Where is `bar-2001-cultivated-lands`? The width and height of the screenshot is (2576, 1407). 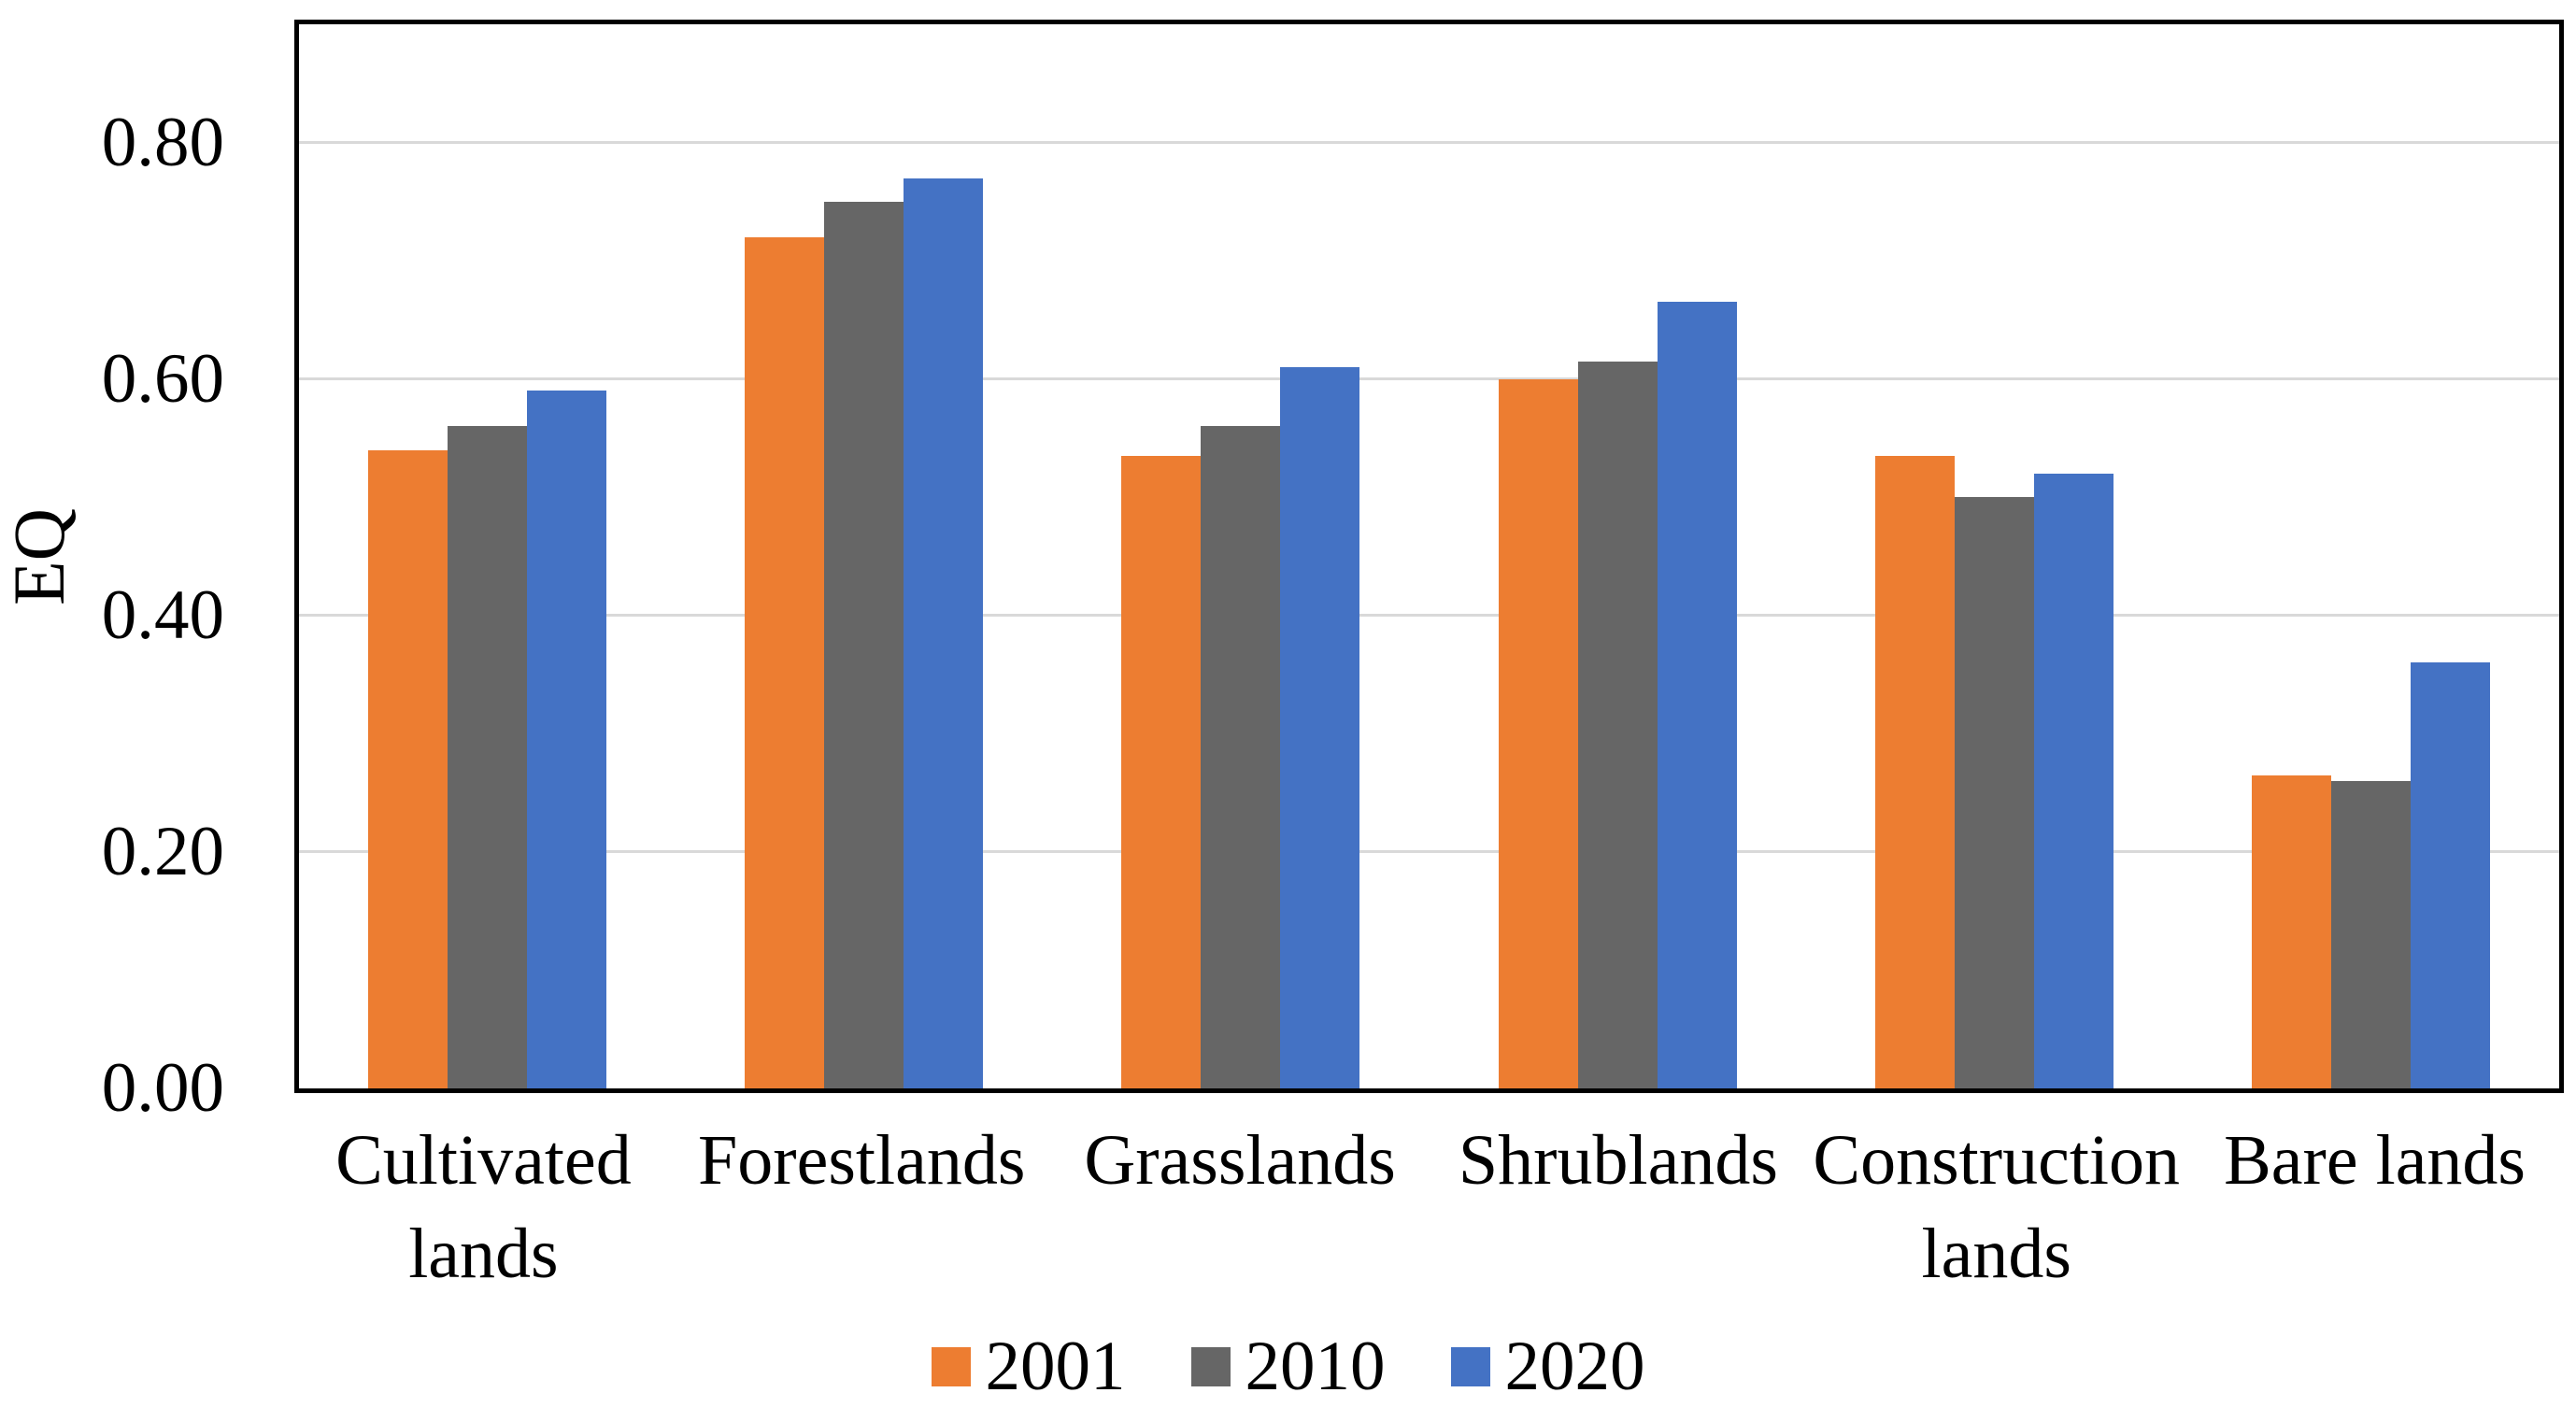
bar-2001-cultivated-lands is located at coordinates (408, 768).